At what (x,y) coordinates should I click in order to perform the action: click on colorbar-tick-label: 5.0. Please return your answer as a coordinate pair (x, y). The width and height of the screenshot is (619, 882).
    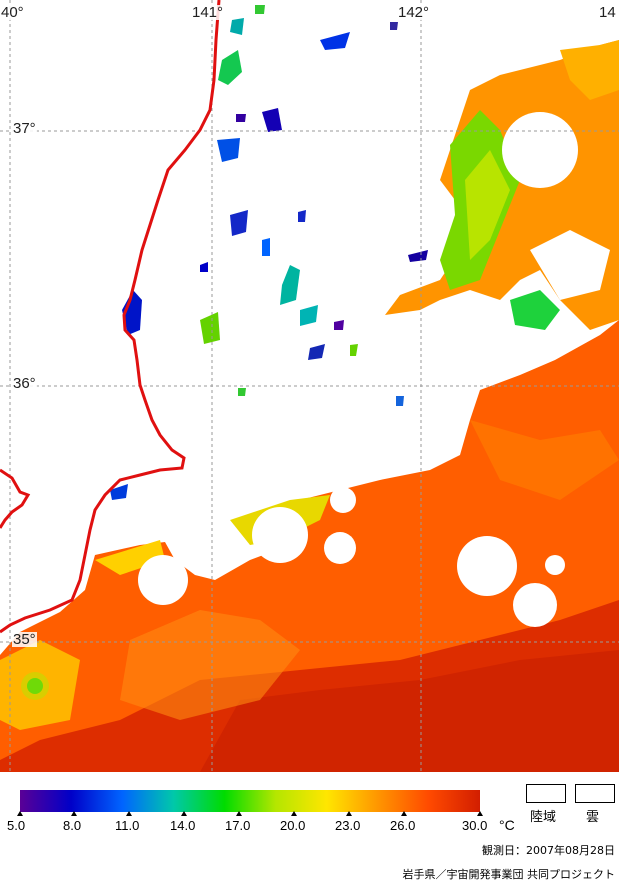
    Looking at the image, I should click on (16, 825).